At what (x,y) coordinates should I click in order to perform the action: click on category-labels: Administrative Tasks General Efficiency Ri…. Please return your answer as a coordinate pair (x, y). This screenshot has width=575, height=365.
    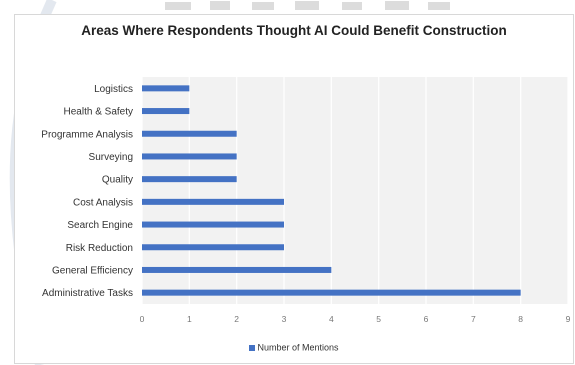
    Looking at the image, I should click on (87, 191).